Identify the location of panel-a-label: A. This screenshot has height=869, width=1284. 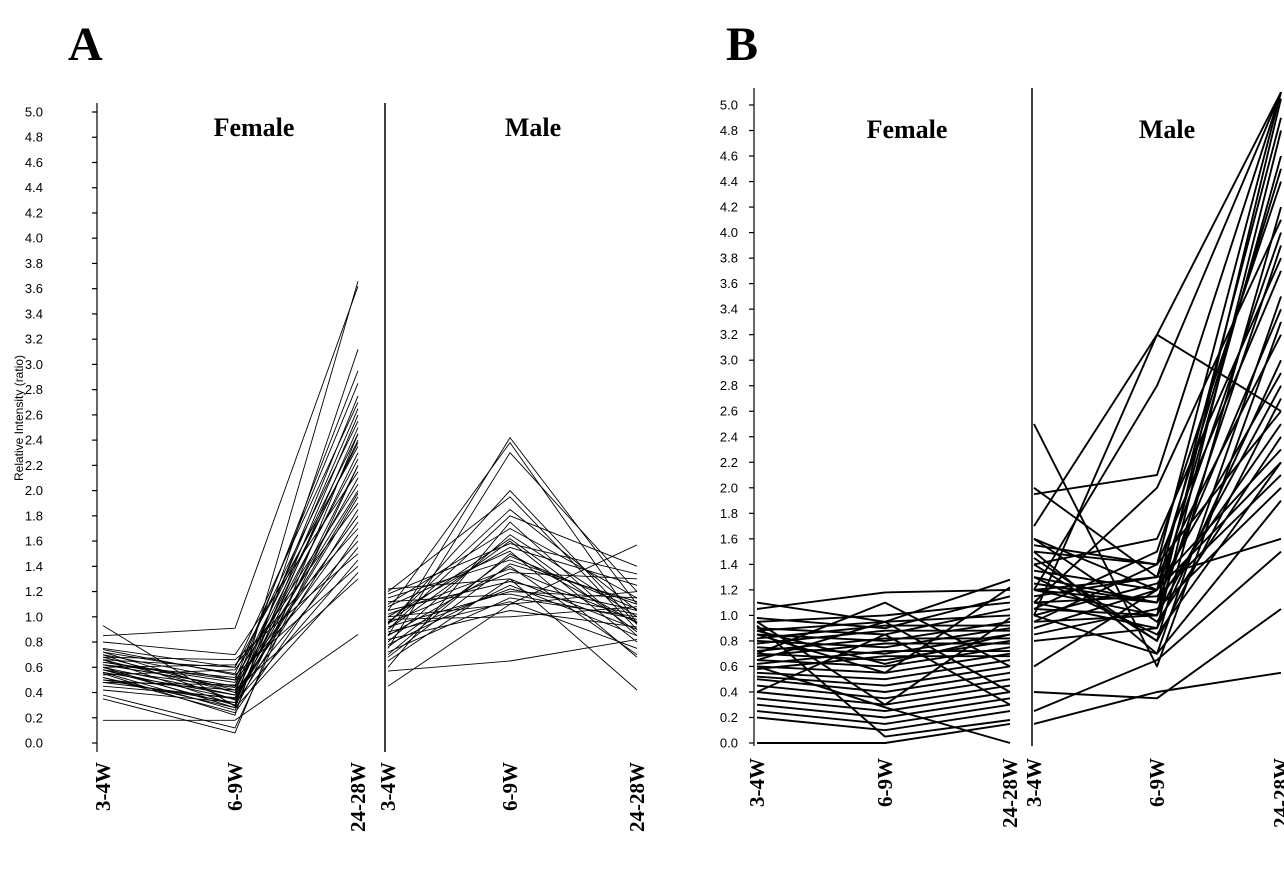
(85, 44).